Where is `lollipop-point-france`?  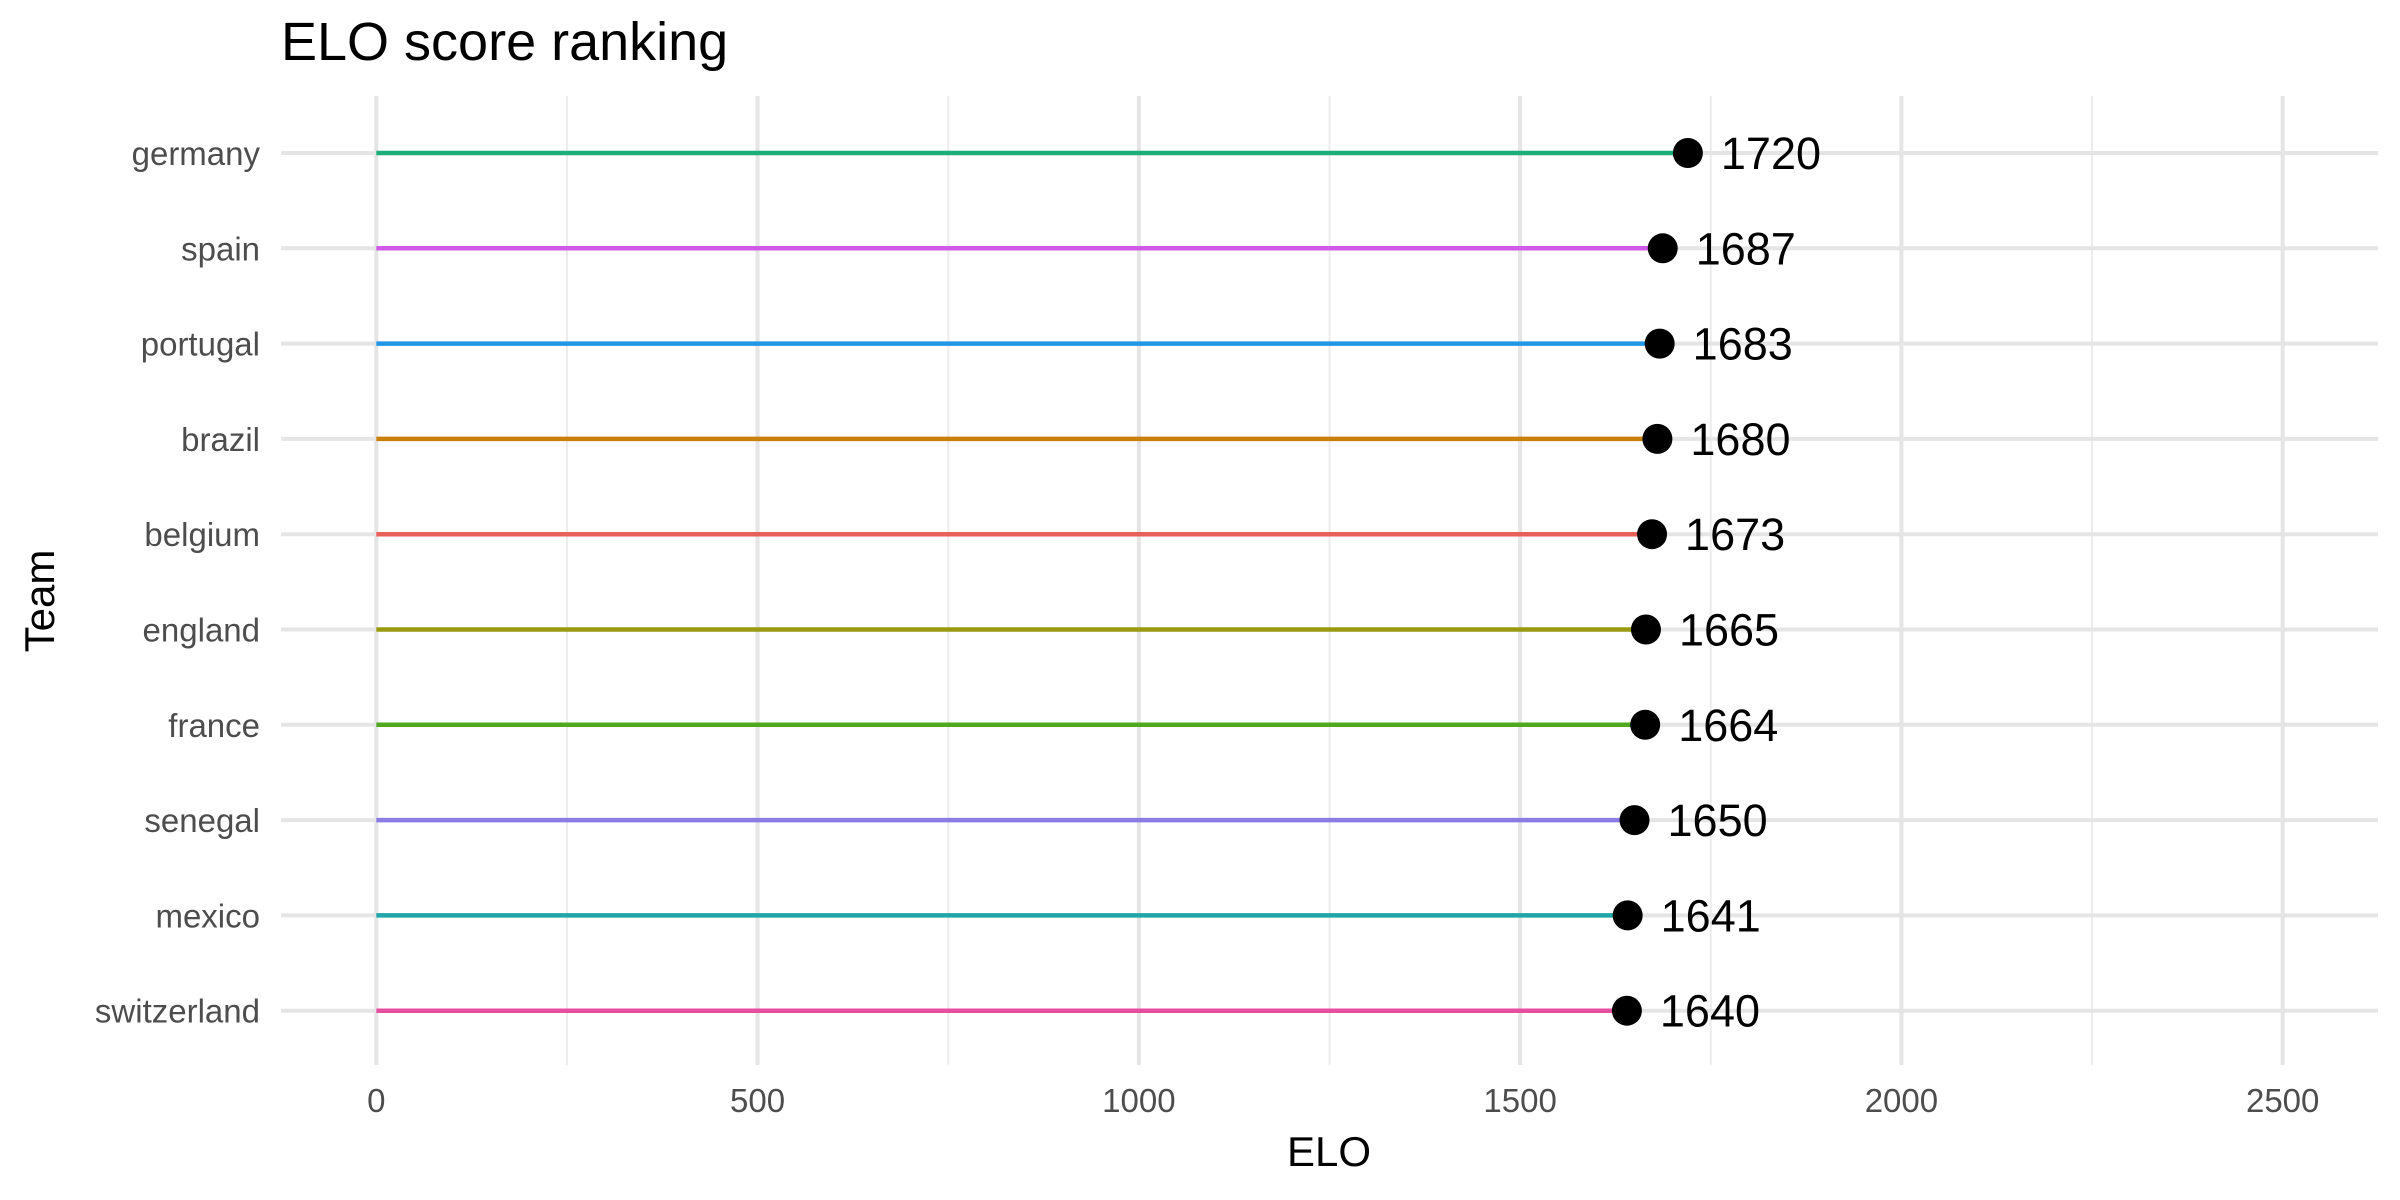 lollipop-point-france is located at coordinates (1645, 724).